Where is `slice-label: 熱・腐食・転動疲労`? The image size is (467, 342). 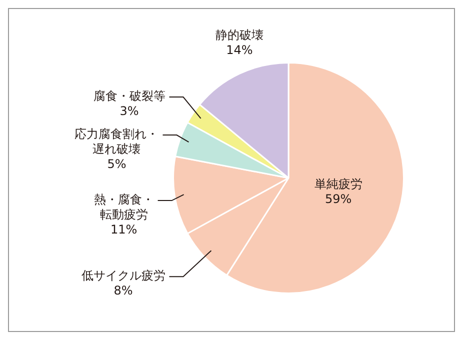 slice-label: 熱・腐食・転動疲労 is located at coordinates (124, 207).